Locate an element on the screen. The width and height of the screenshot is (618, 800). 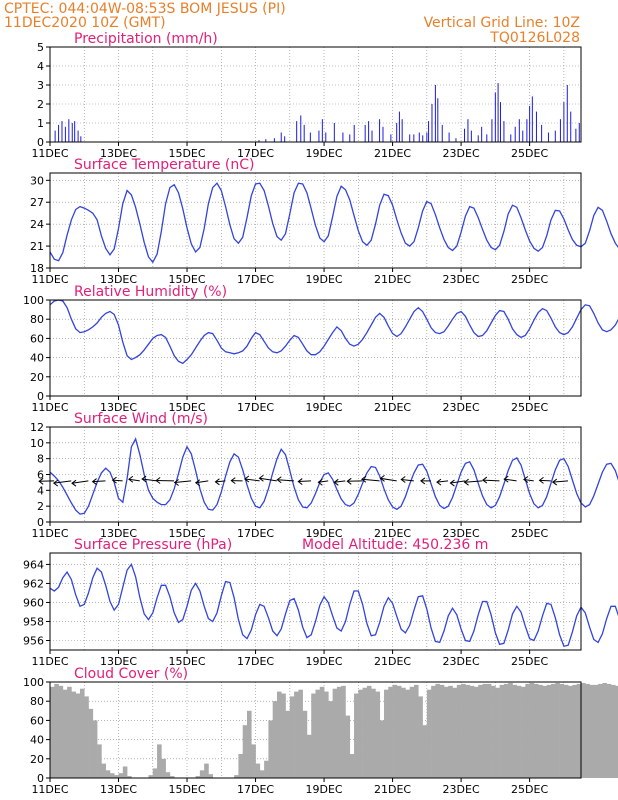
y-tick-label: 956 is located at coordinates (33, 640).